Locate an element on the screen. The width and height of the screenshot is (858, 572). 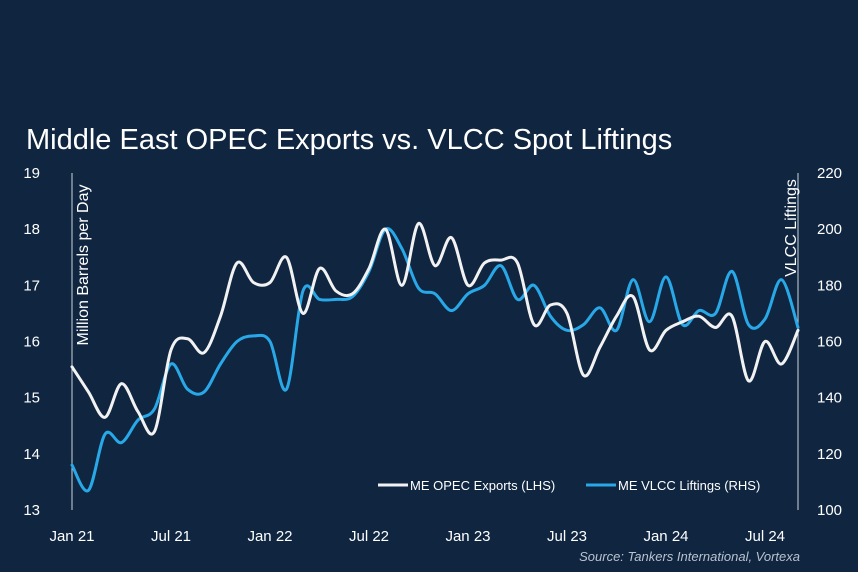
right-tick-label: 160 is located at coordinates (829, 342).